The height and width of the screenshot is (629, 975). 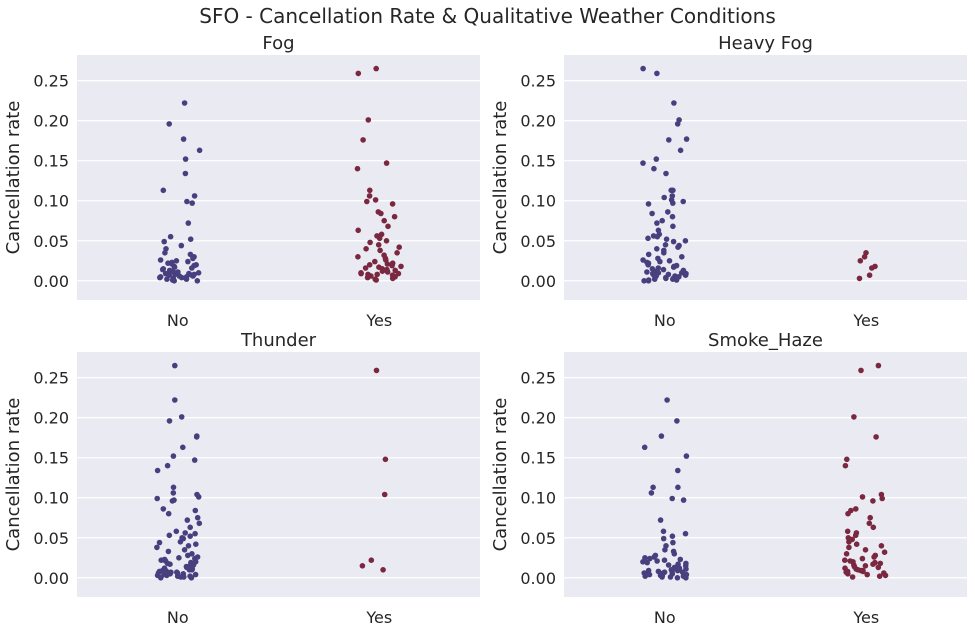 I want to click on y-tick-label: 0.10, so click(x=538, y=201).